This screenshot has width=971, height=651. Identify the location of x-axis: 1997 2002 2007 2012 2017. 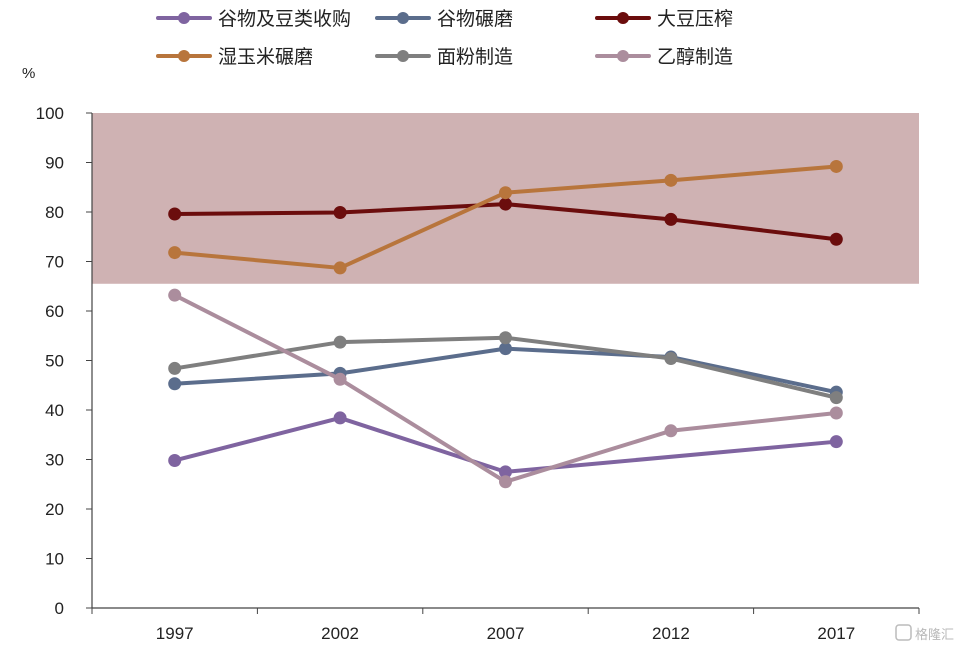
(505, 625).